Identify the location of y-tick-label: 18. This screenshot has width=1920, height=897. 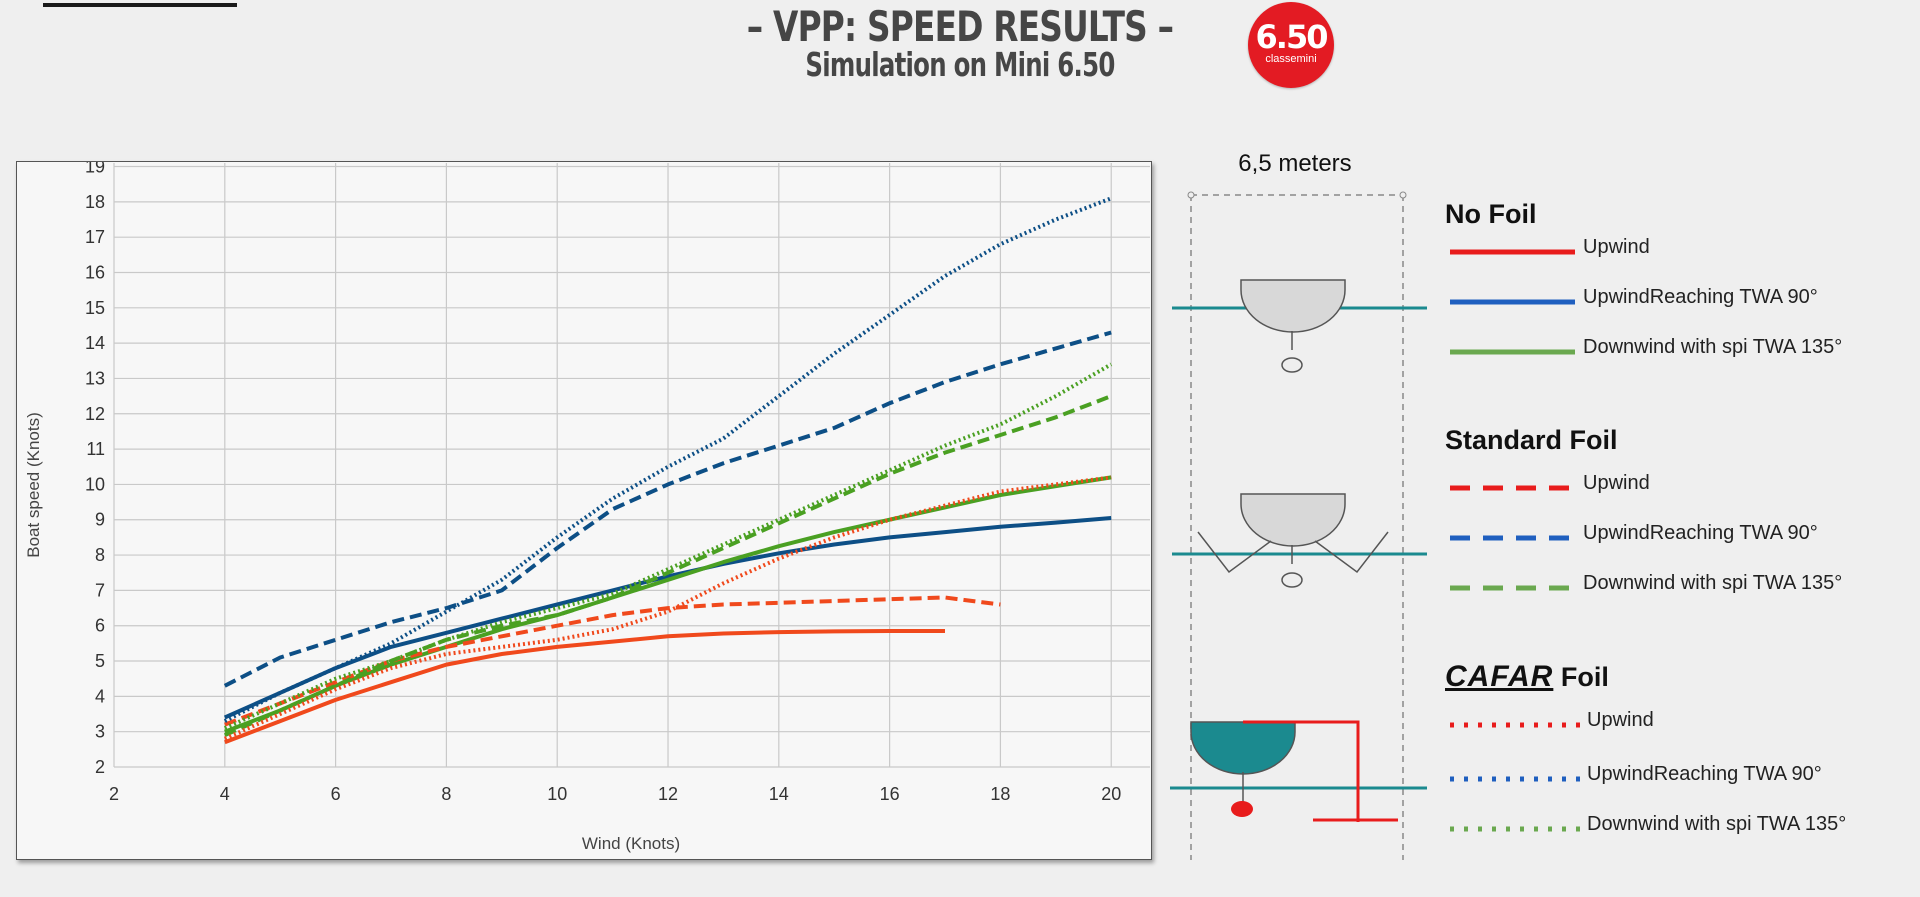
(95, 202).